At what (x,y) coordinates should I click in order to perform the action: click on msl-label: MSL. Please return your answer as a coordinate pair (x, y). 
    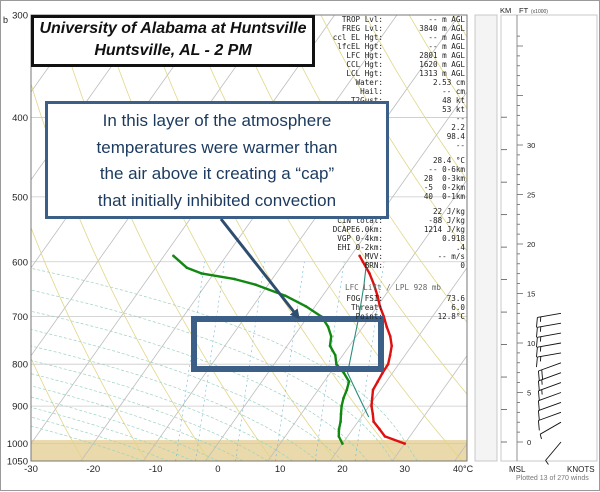
    Looking at the image, I should click on (517, 469).